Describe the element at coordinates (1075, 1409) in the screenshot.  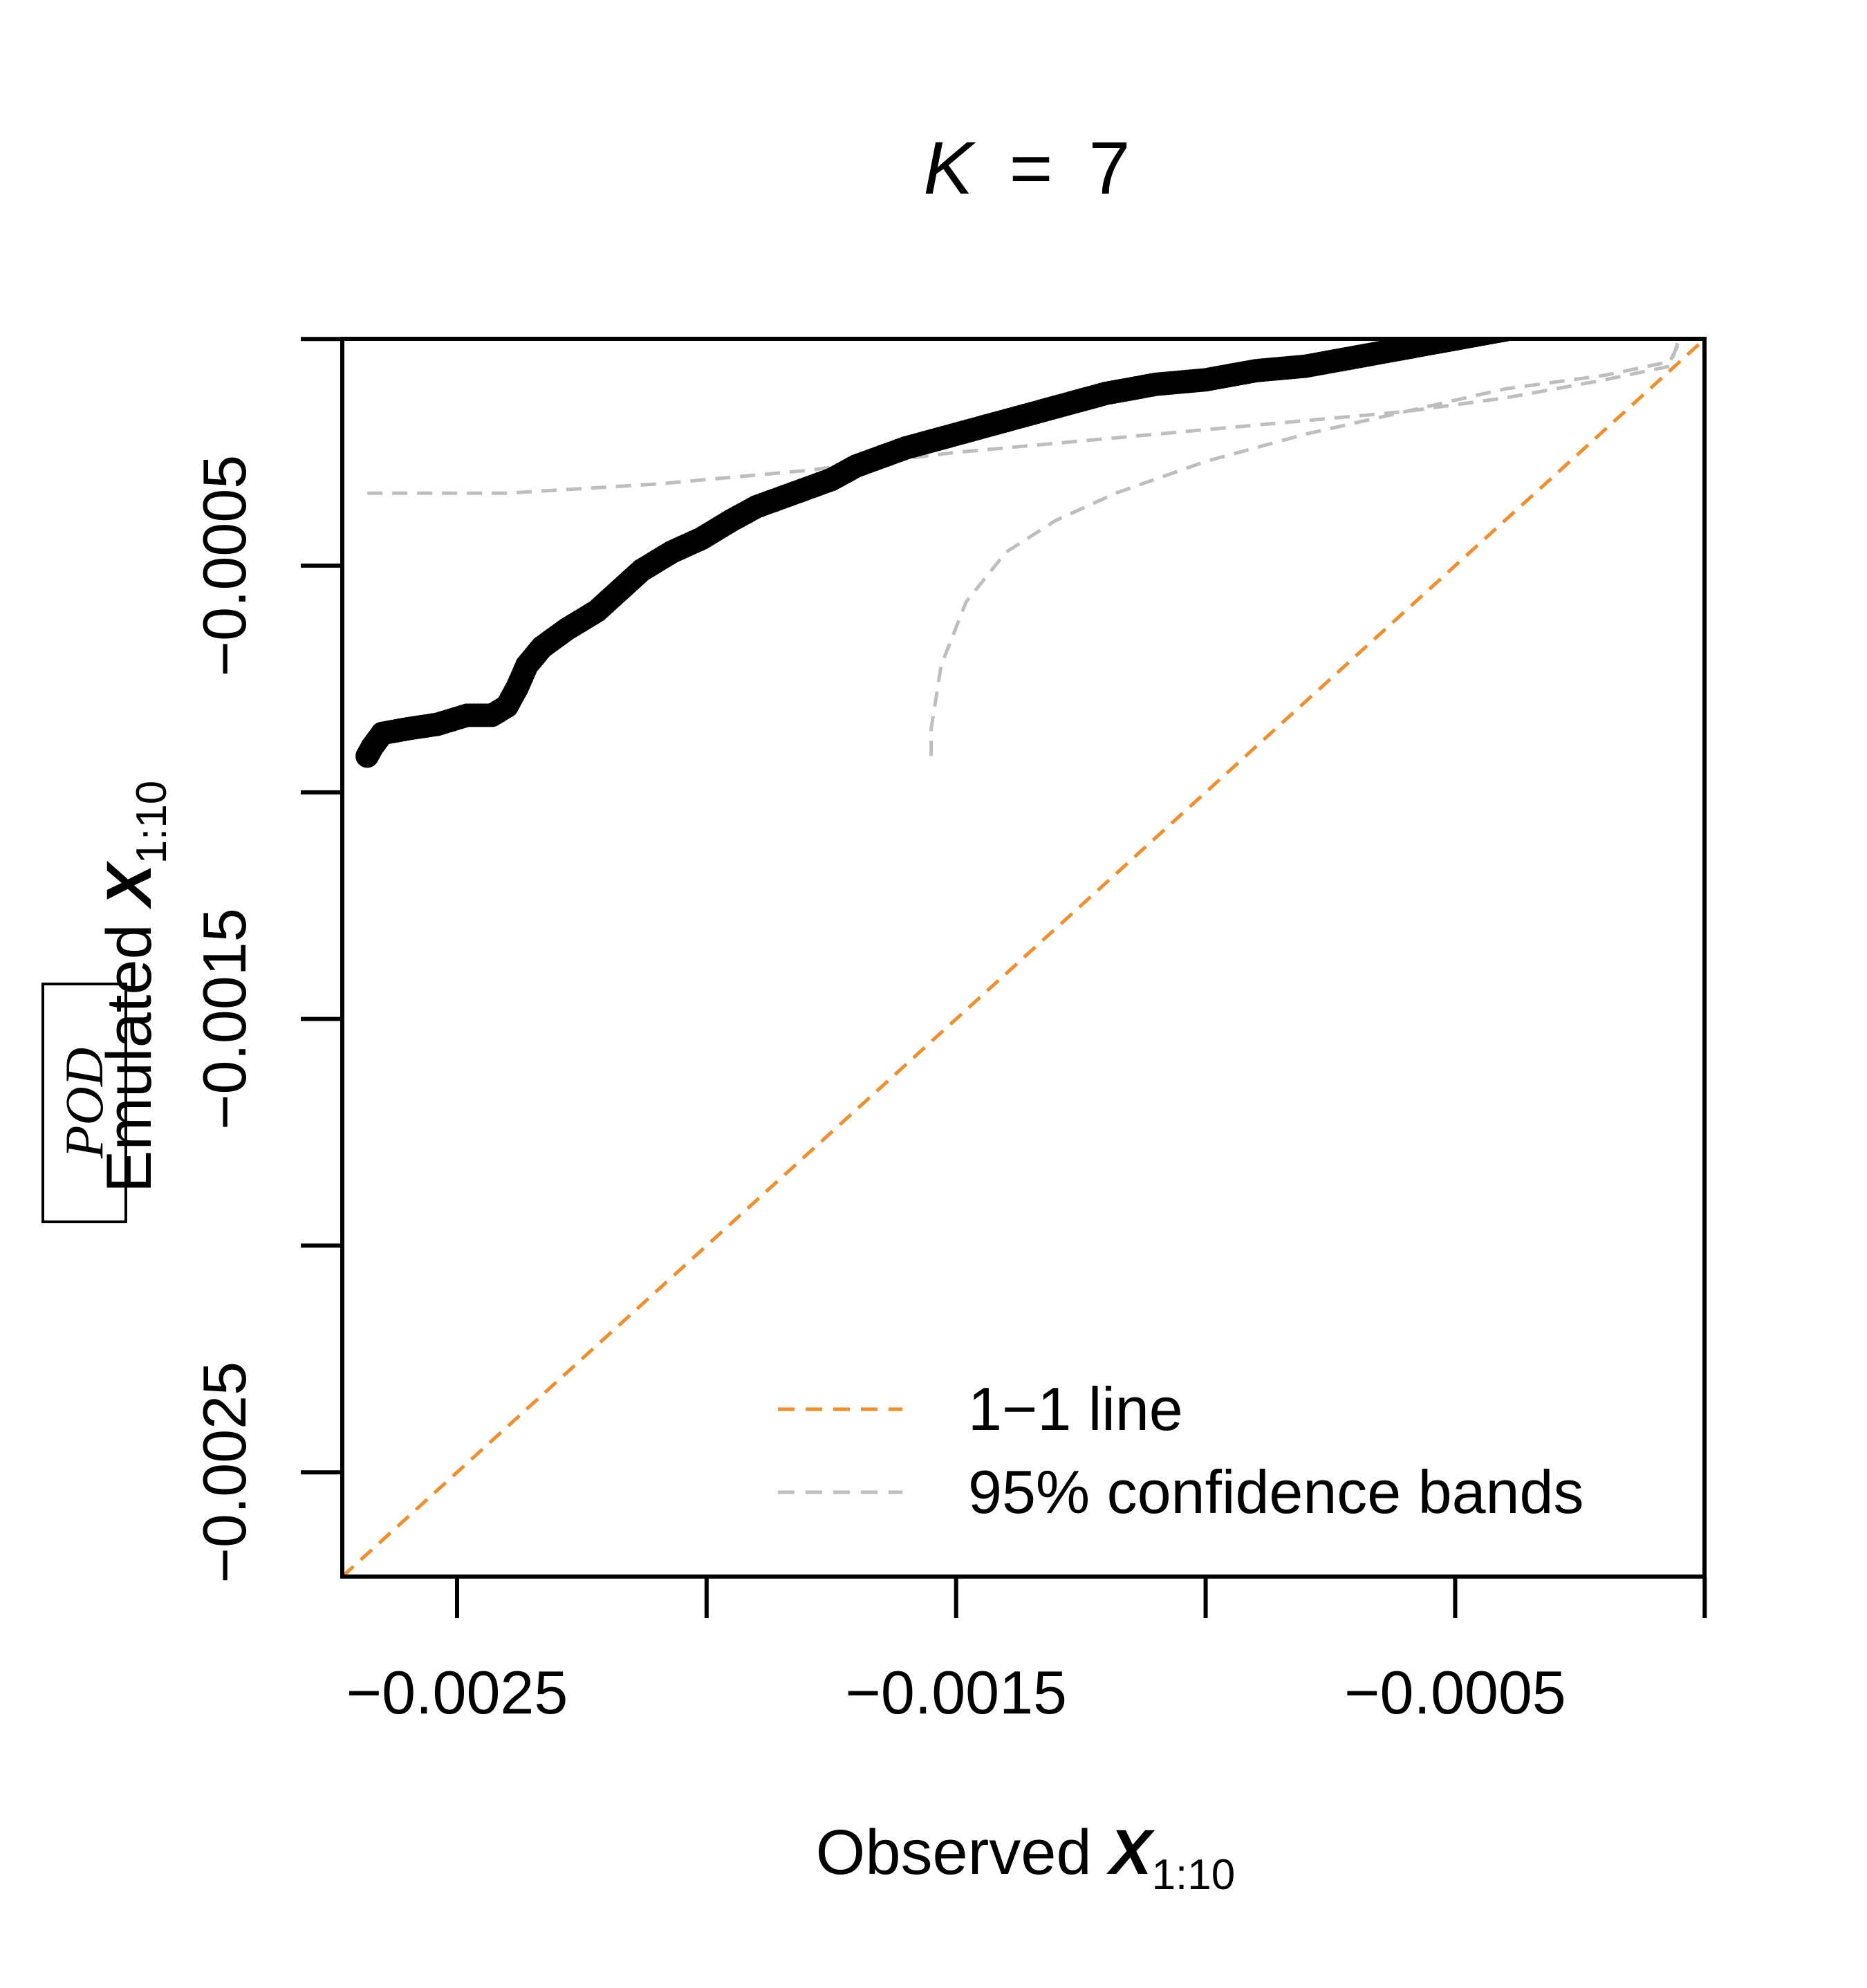
I see `legend-label-1-1-line: 1−1 line` at that location.